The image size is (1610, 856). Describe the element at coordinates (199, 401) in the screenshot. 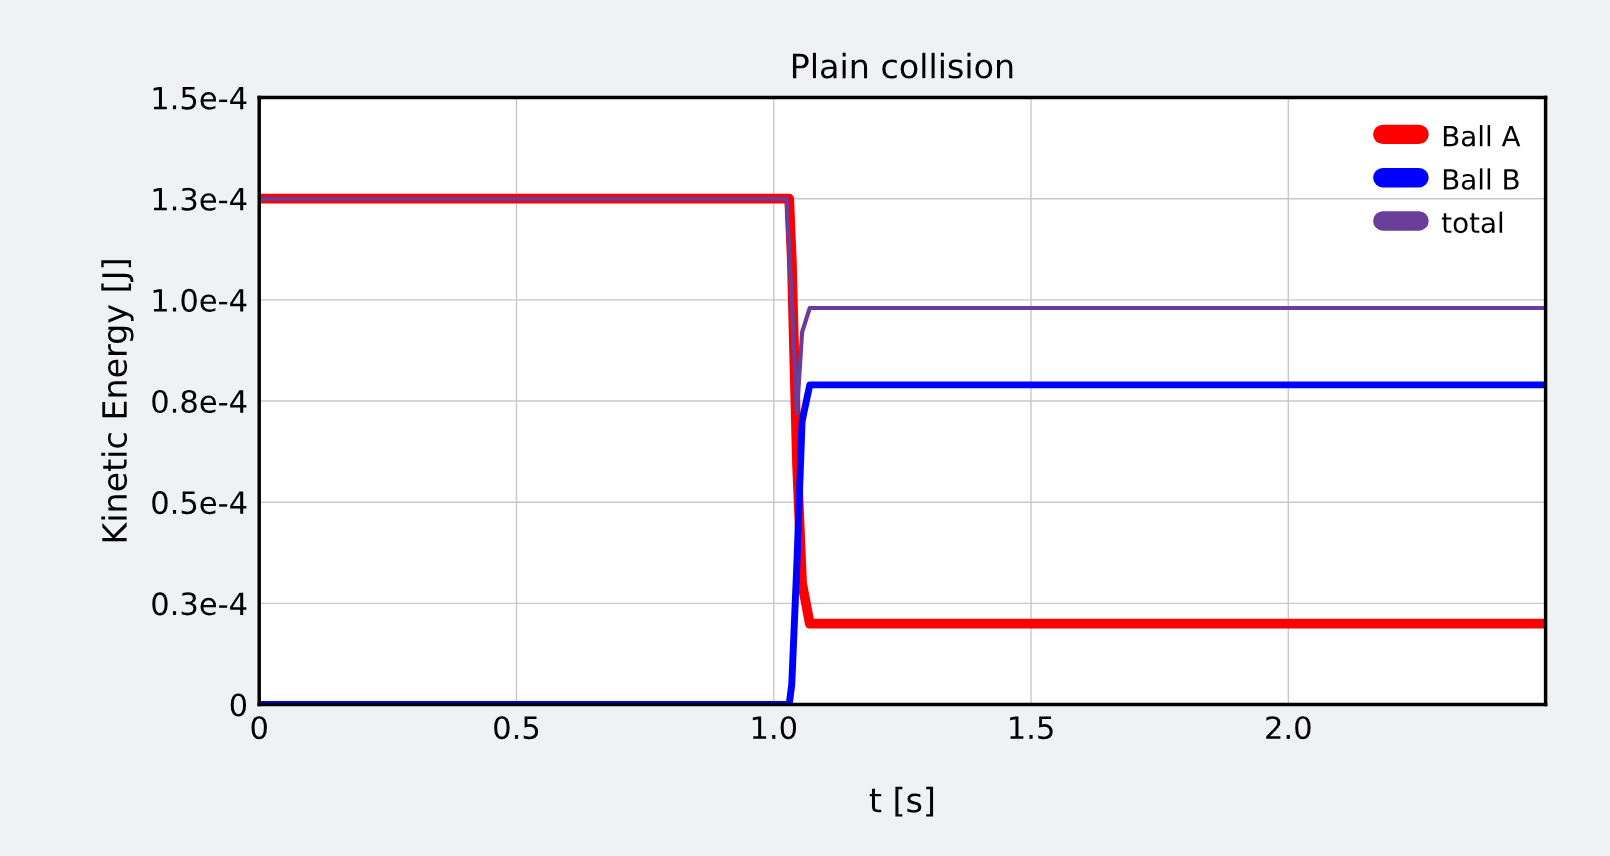

I see `y-tick-label: 0.8e-4` at that location.